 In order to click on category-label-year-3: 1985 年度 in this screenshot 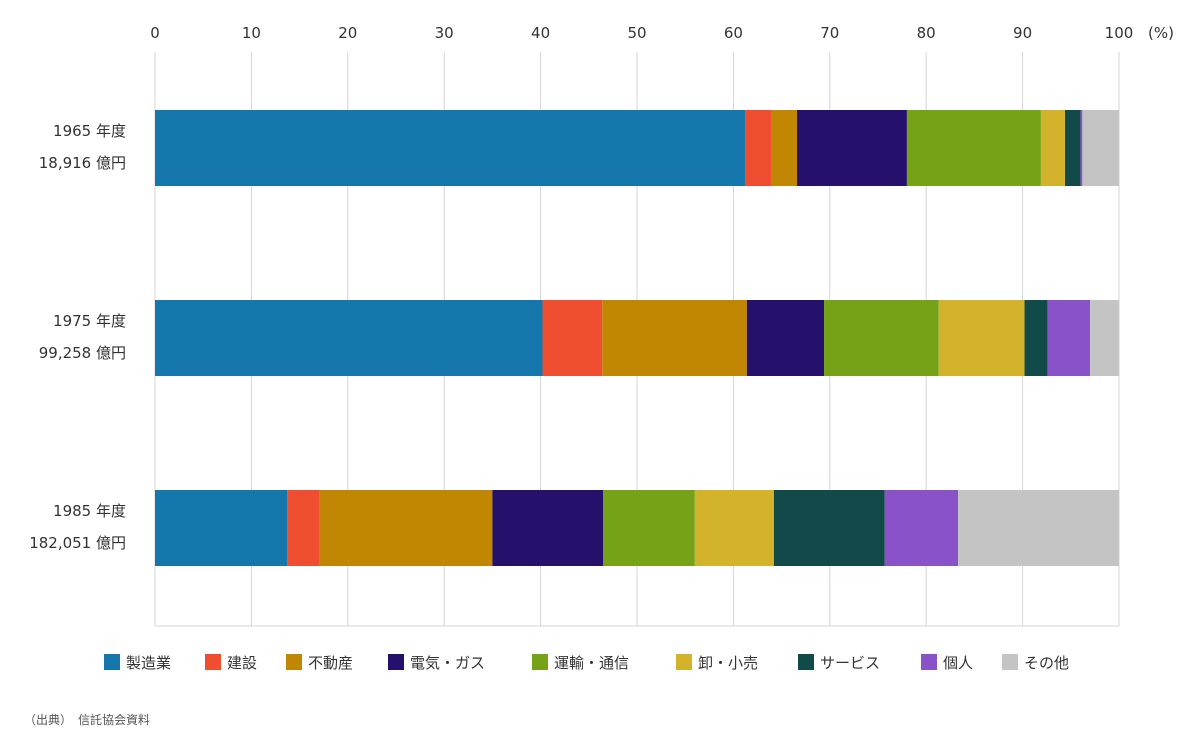, I will do `click(89, 511)`.